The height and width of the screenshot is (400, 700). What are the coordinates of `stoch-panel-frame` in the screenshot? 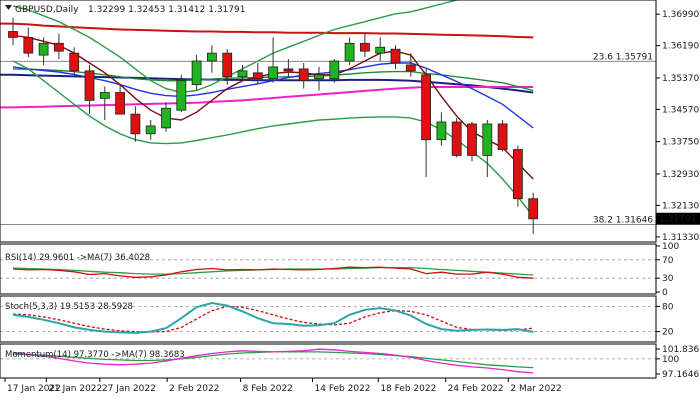 It's located at (328, 319).